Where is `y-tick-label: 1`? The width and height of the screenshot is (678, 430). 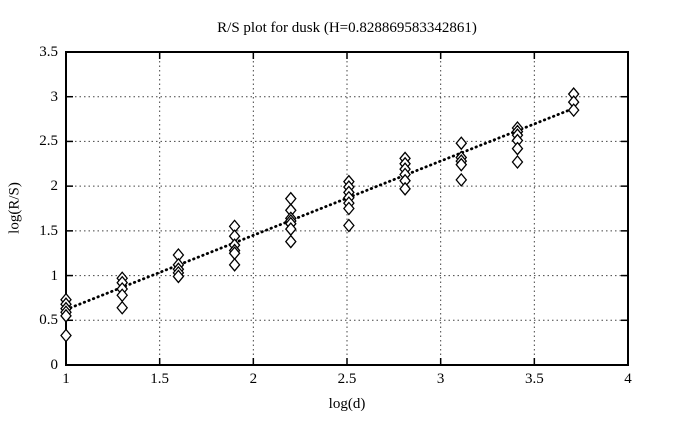 y-tick-label: 1 is located at coordinates (54, 275).